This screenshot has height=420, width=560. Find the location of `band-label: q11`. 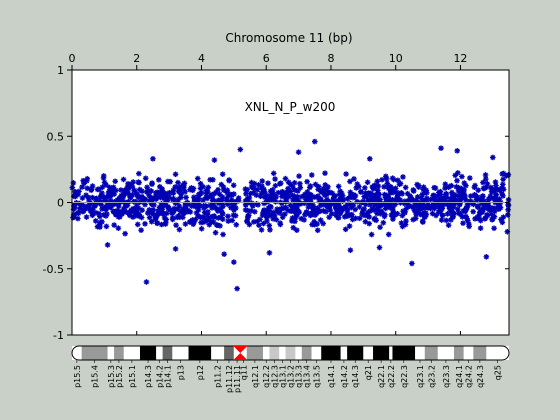

band-label: q11 is located at coordinates (244, 372).